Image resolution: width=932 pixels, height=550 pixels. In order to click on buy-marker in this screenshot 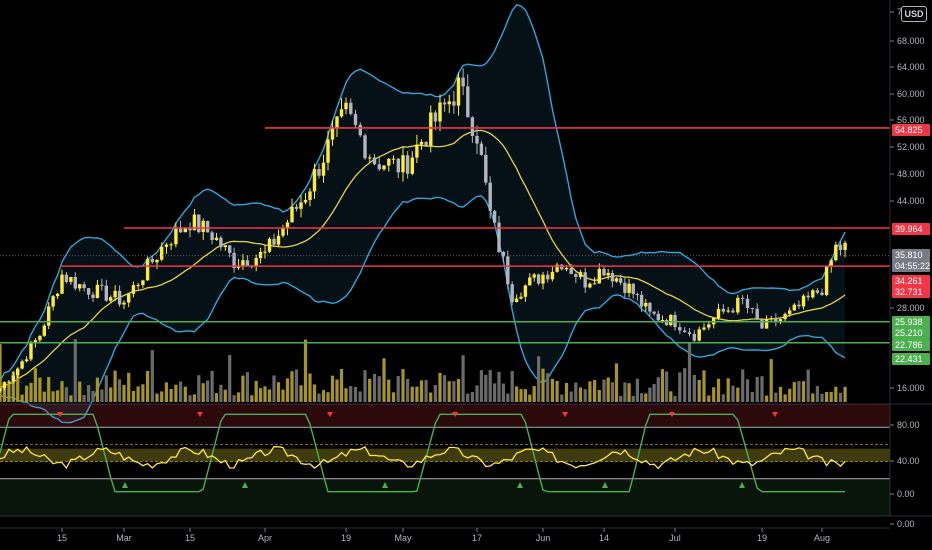, I will do `click(520, 485)`.